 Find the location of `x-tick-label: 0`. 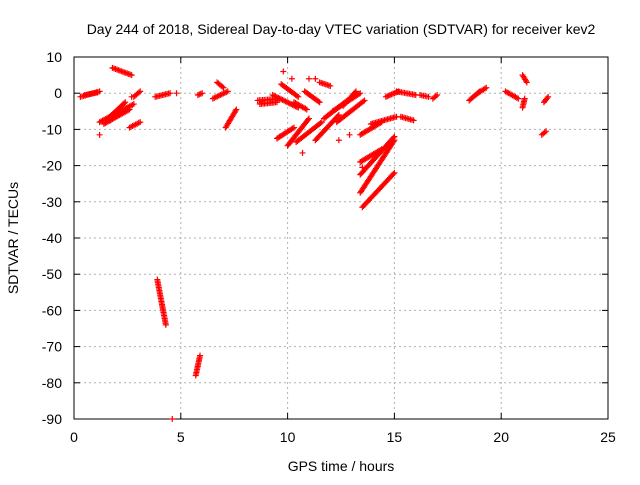

x-tick-label: 0 is located at coordinates (74, 437).